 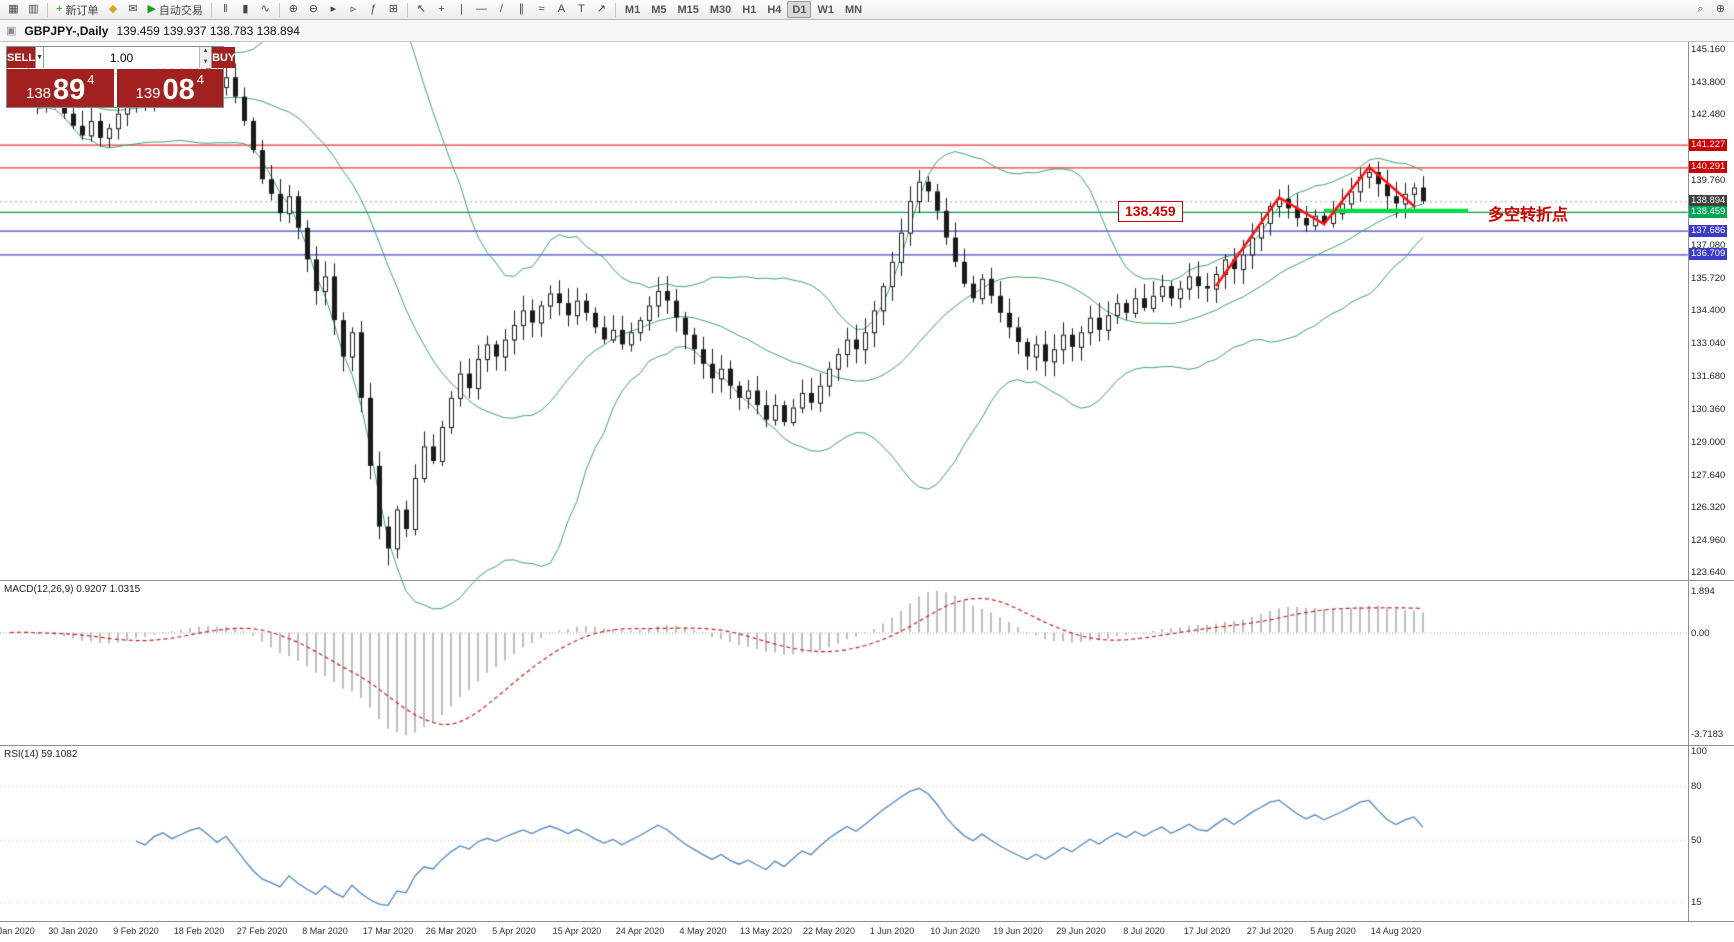 I want to click on timeframe-m5-button: M5, so click(x=659, y=9).